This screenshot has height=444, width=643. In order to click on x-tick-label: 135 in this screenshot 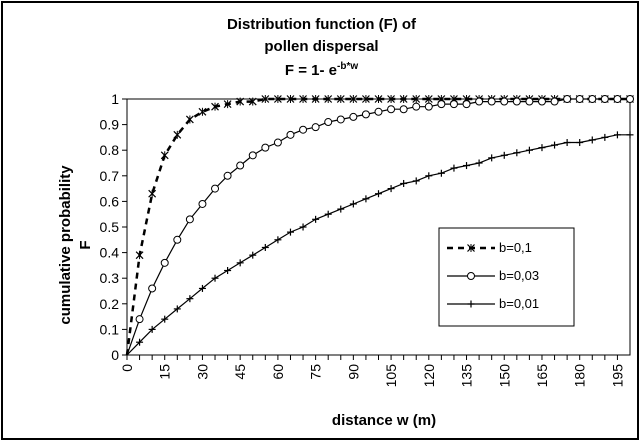, I will do `click(467, 376)`.